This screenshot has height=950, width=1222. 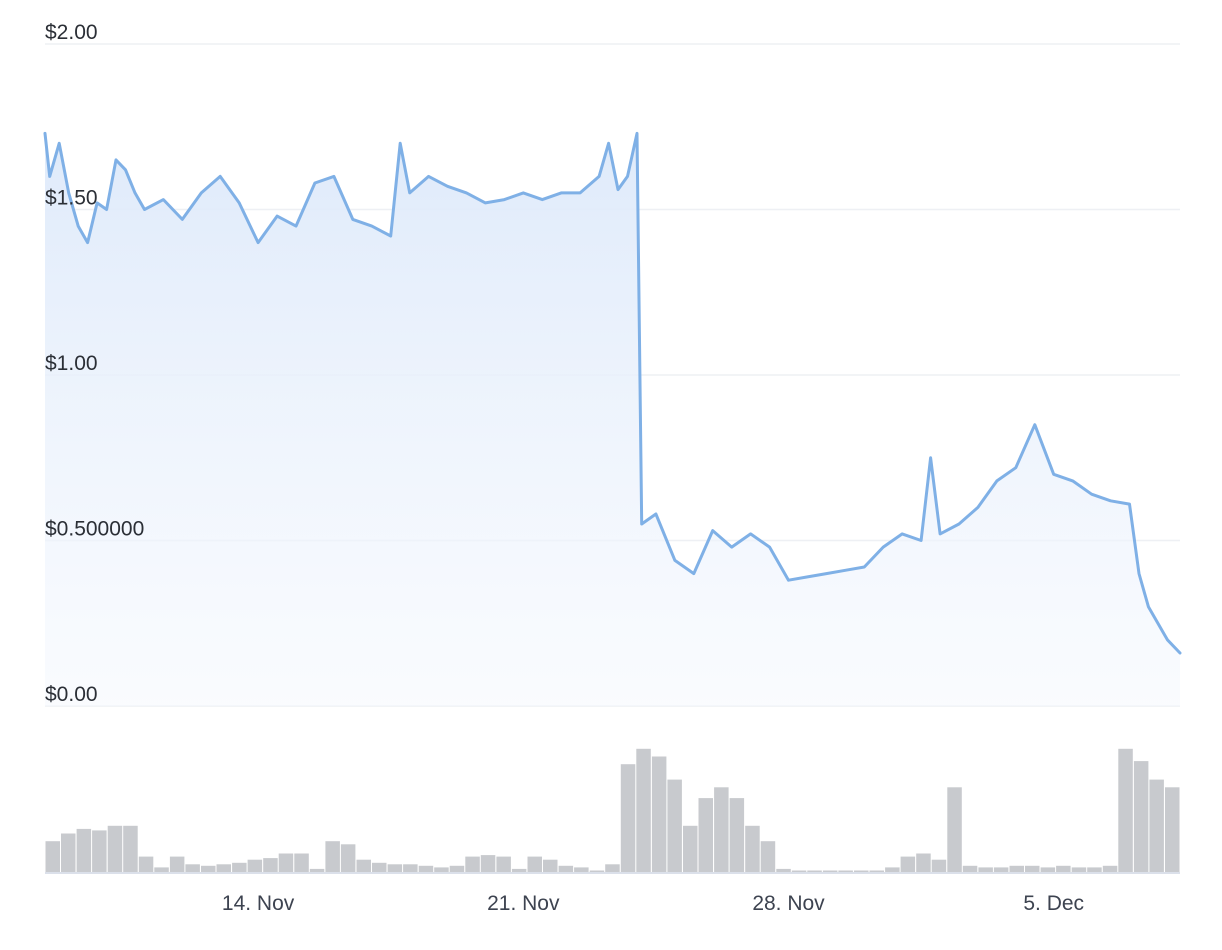 What do you see at coordinates (653, 903) in the screenshot?
I see `x-axis-labels: 14. Nov 21. Nov 28. Nov 5. Dec` at bounding box center [653, 903].